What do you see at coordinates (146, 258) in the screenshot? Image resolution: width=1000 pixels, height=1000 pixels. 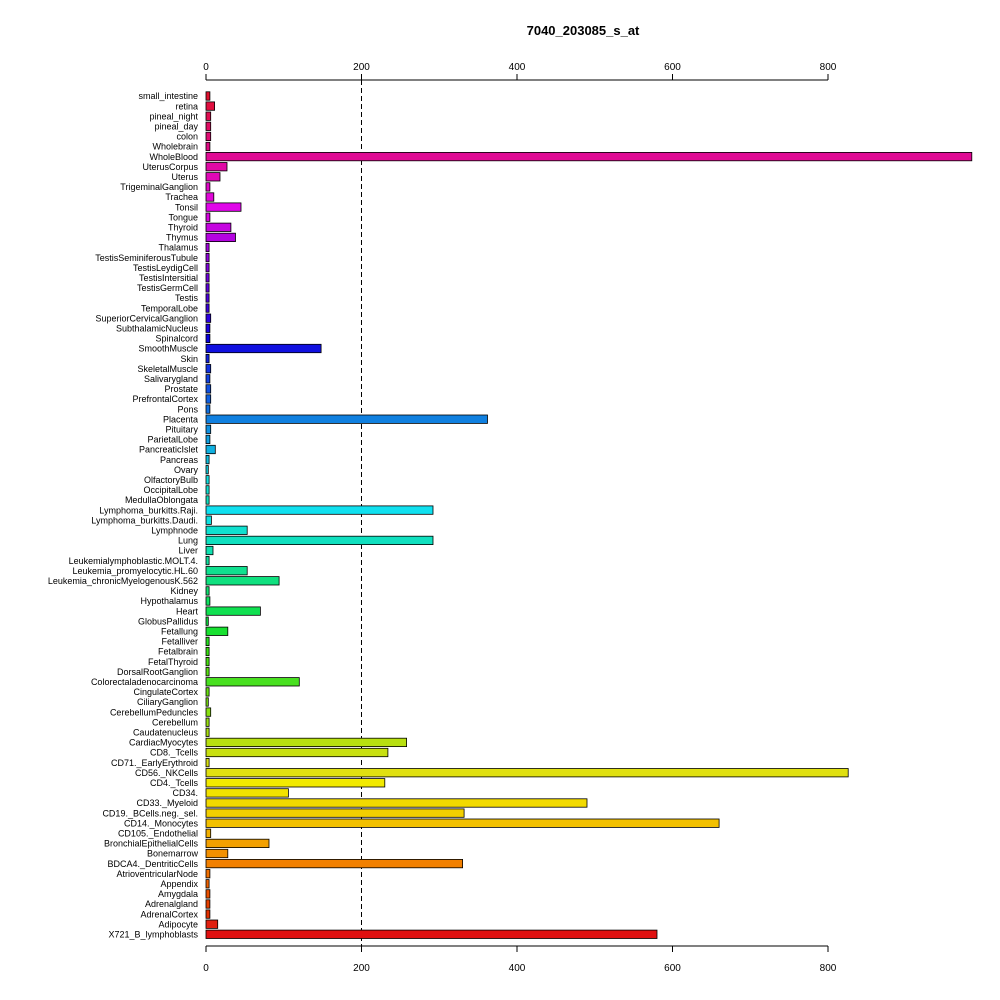 I see `category-label: TestisSeminiferousTubule` at bounding box center [146, 258].